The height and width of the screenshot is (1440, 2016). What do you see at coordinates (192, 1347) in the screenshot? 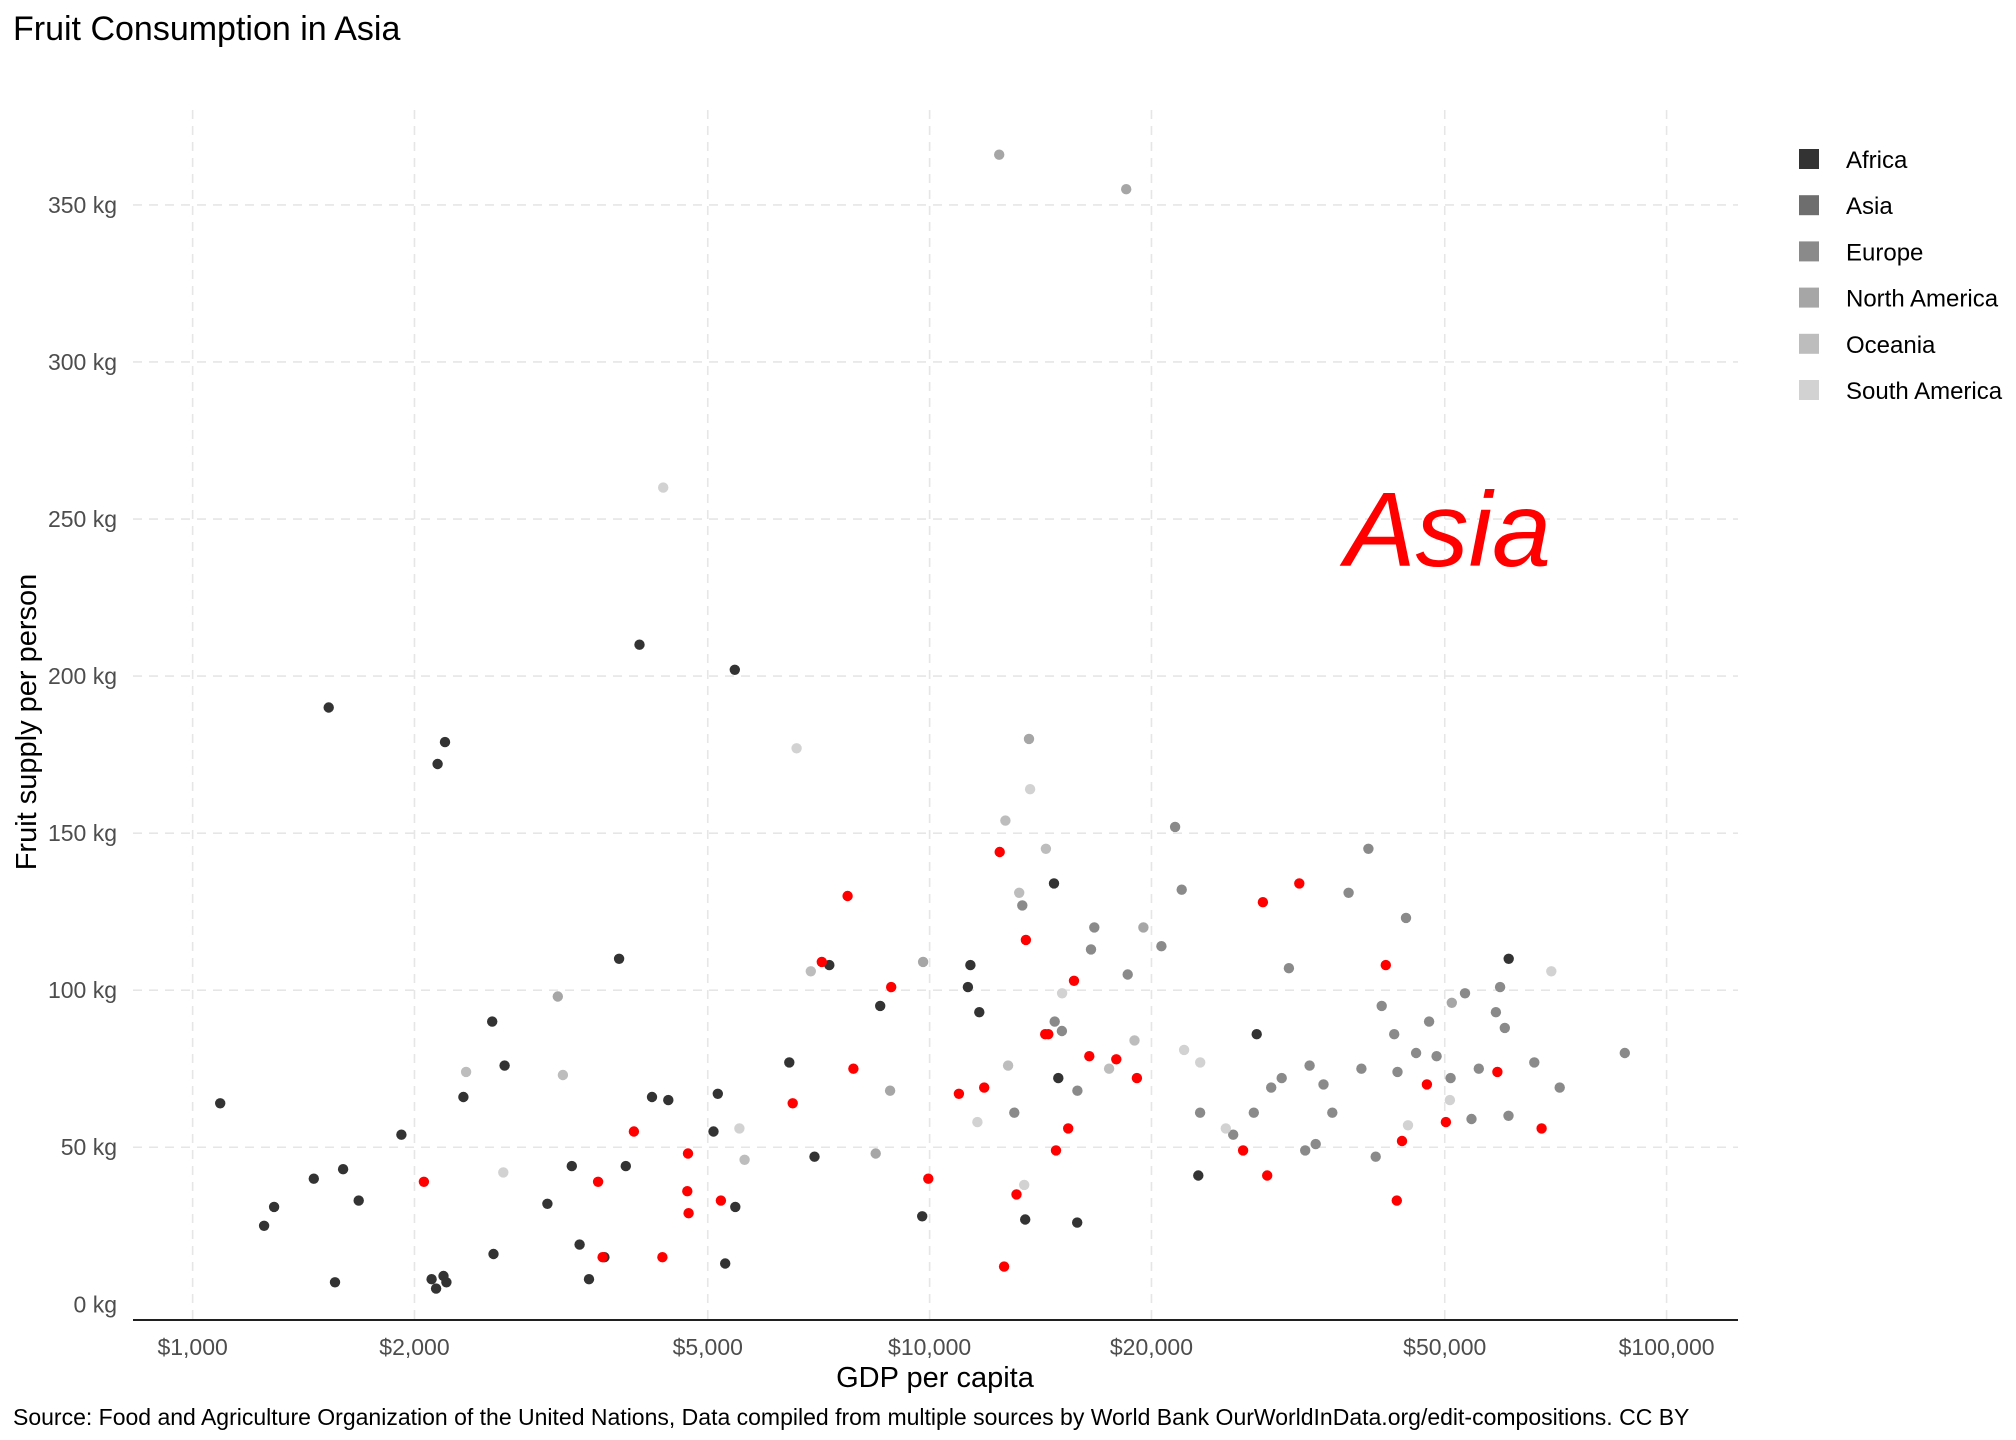
I see `x-tick-label: $1,000` at bounding box center [192, 1347].